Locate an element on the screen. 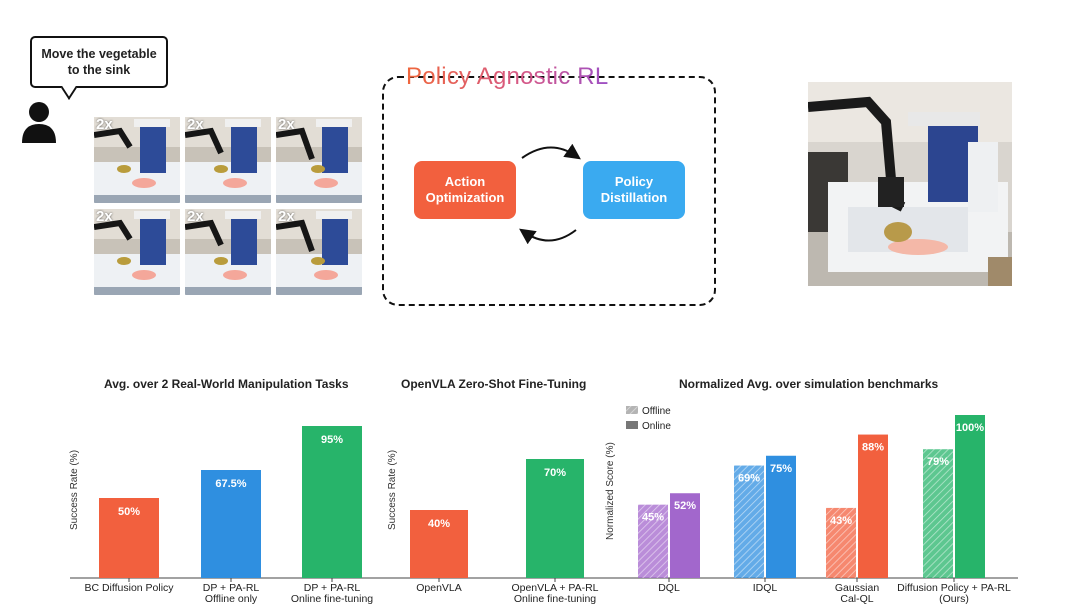 The height and width of the screenshot is (608, 1080). person-icon is located at coordinates (39, 122).